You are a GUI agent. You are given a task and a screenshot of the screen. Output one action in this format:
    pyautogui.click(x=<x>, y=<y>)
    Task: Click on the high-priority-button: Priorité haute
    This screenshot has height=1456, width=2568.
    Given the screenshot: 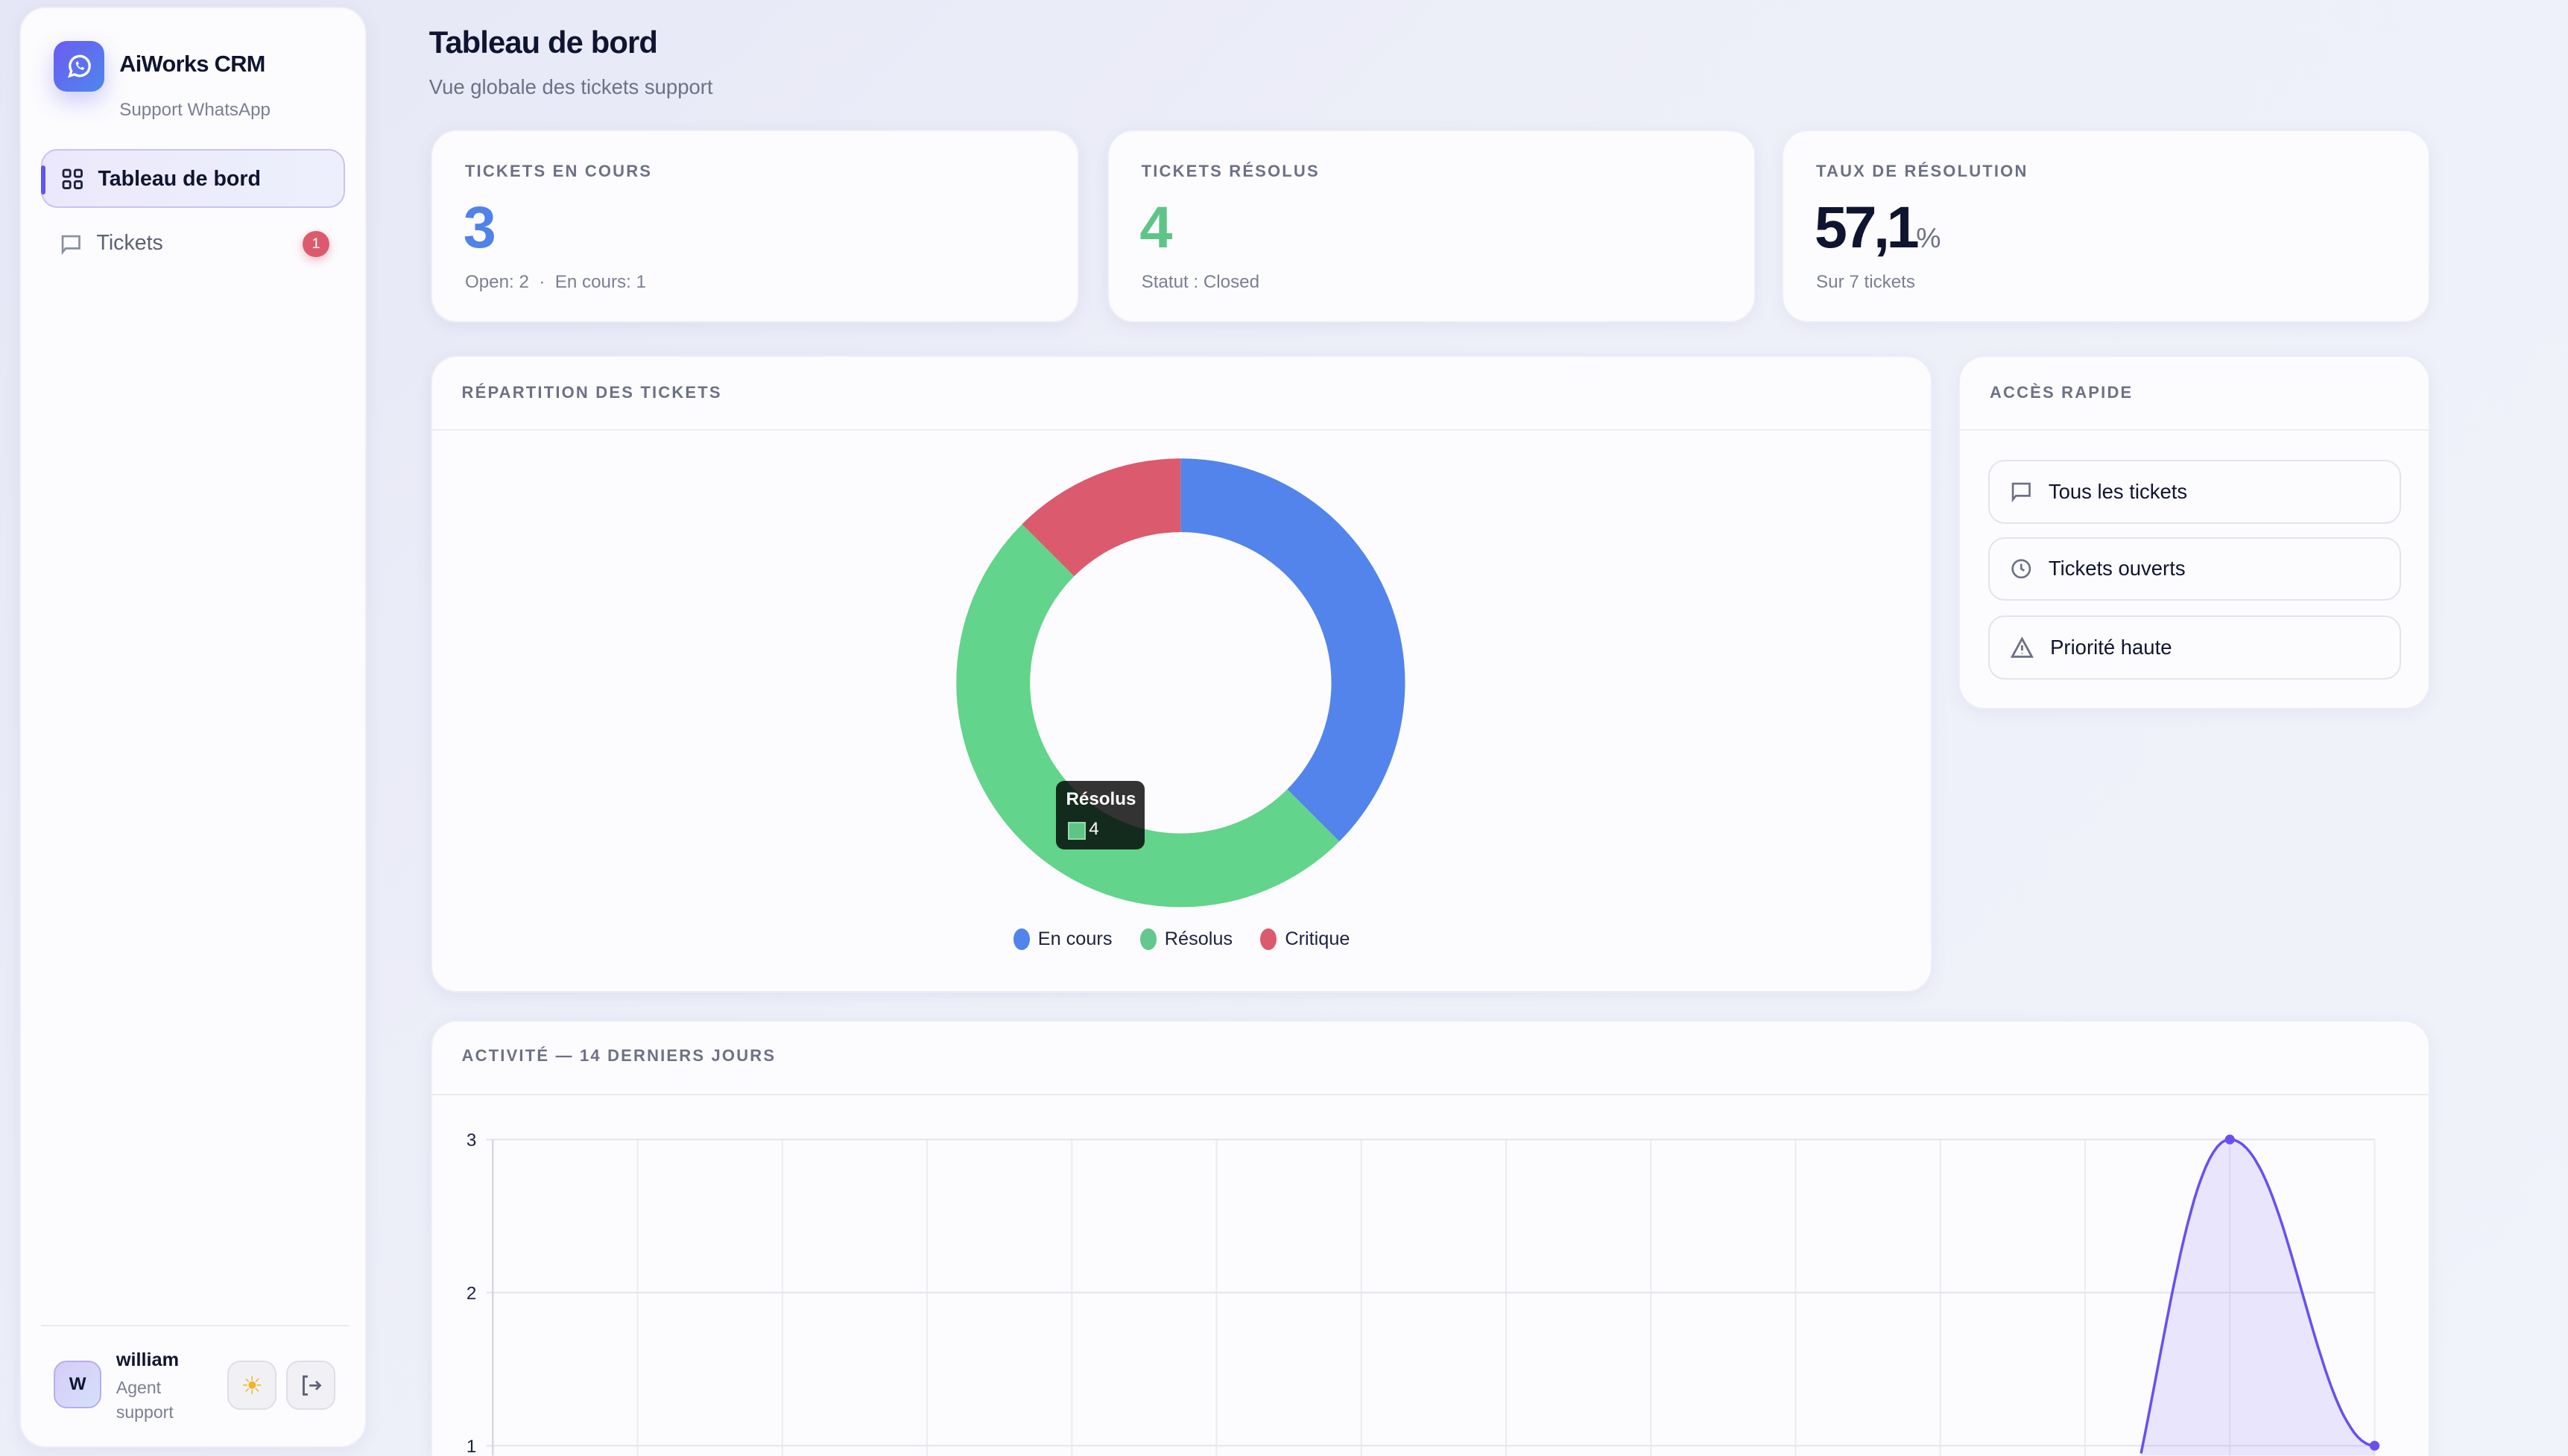 What is the action you would take?
    pyautogui.click(x=2194, y=647)
    